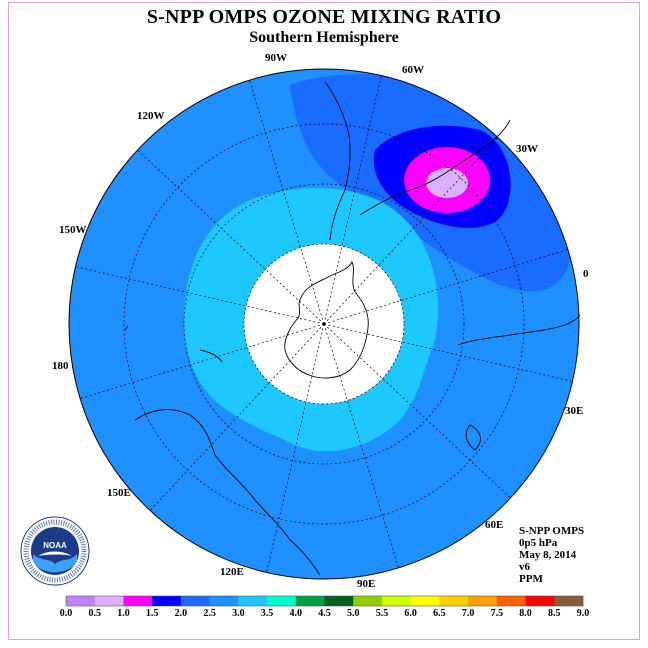  I want to click on colorbar-tick-label: 2.0, so click(181, 613).